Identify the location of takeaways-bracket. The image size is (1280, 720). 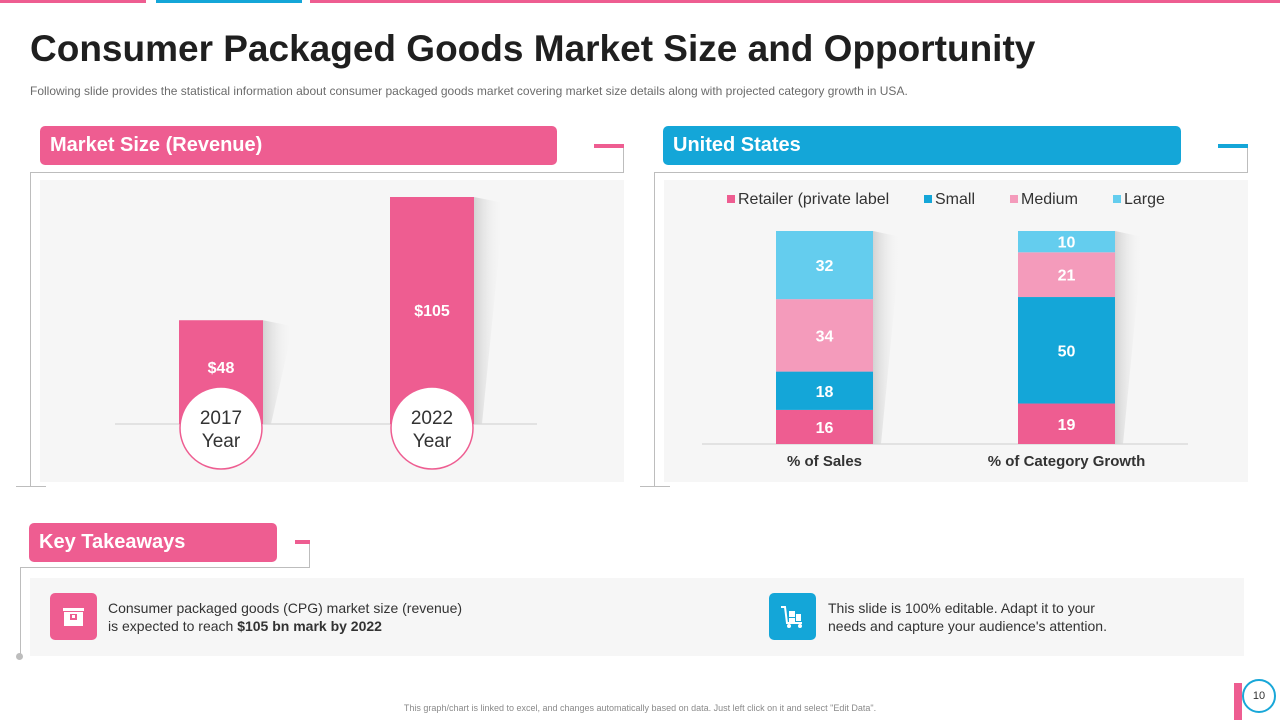
(165, 612).